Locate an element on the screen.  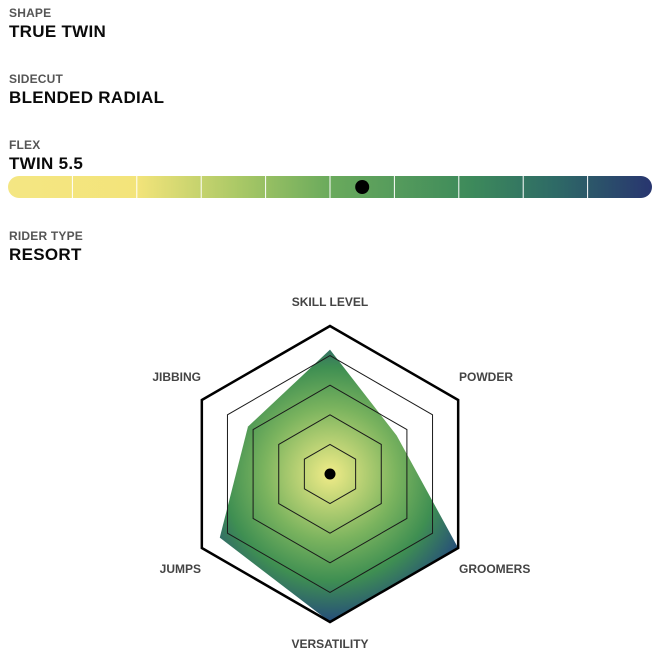
rider-type-value: RESORT is located at coordinates (45, 254).